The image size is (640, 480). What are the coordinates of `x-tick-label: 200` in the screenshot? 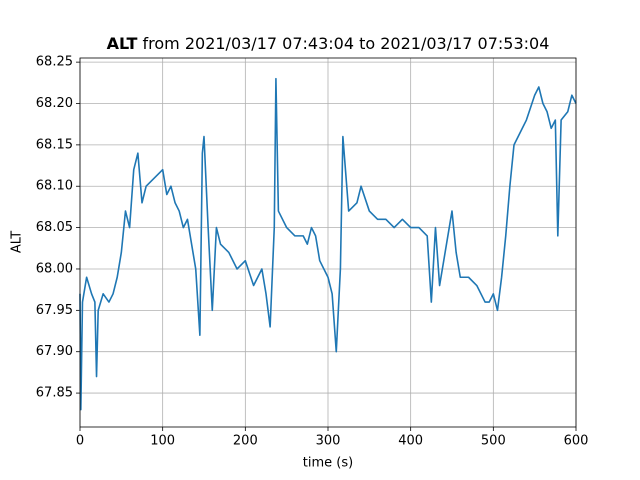 It's located at (245, 441).